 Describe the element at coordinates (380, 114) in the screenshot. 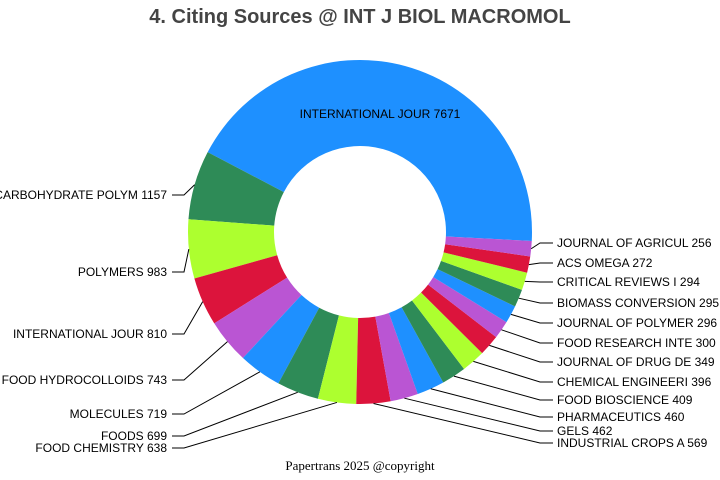

I see `slice-label: INTERNATIONAL JOUR 7671` at that location.